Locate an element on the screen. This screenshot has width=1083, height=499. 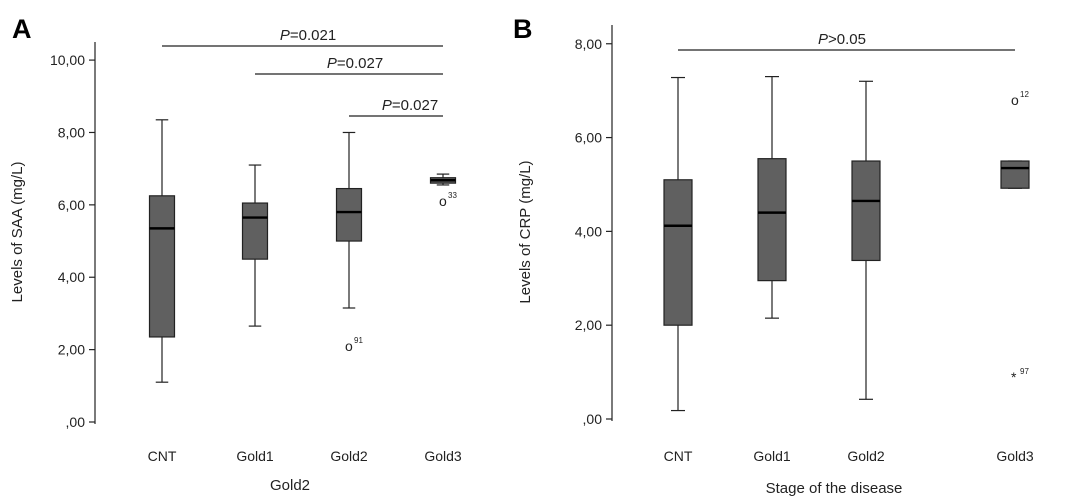
outlier-97: * 97 is located at coordinates (1020, 376).